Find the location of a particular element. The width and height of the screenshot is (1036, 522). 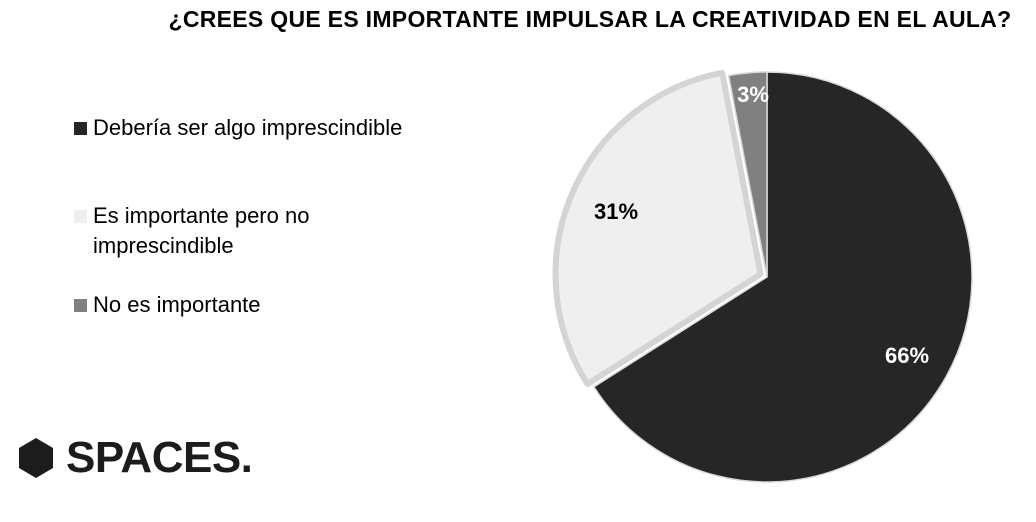

logo-text: SPACES. is located at coordinates (159, 457).